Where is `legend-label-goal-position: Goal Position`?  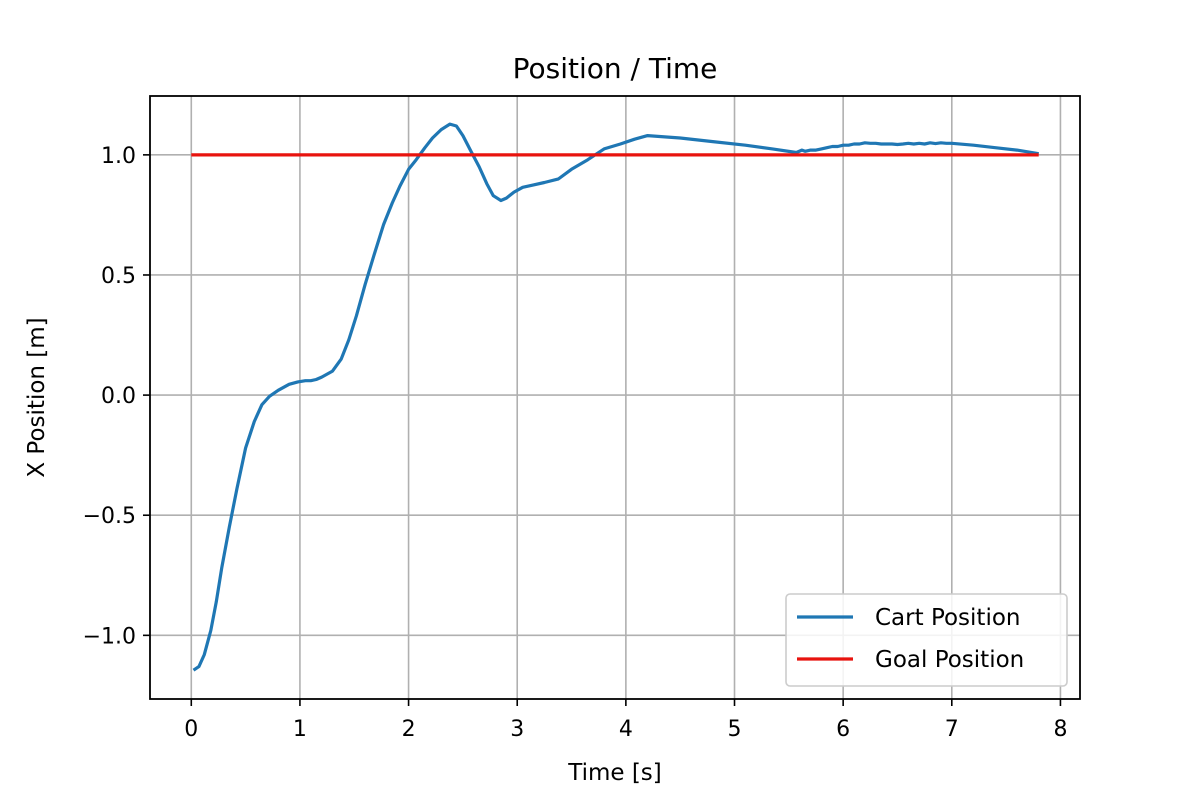
legend-label-goal-position: Goal Position is located at coordinates (949, 660).